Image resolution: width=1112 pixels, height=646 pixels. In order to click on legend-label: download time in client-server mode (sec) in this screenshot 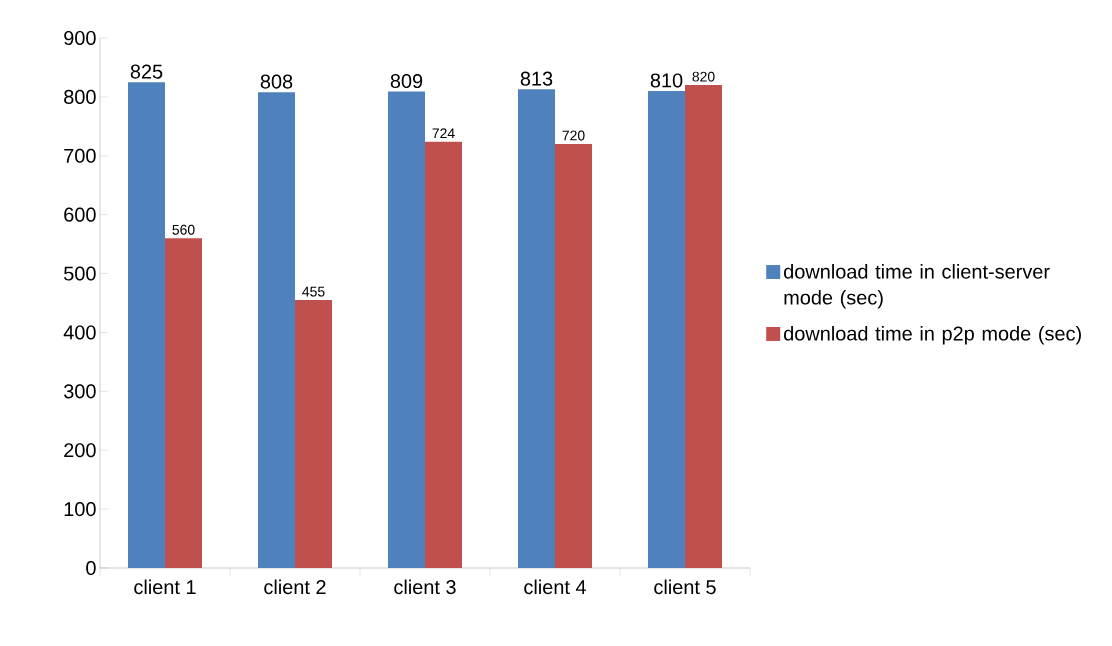, I will do `click(917, 286)`.